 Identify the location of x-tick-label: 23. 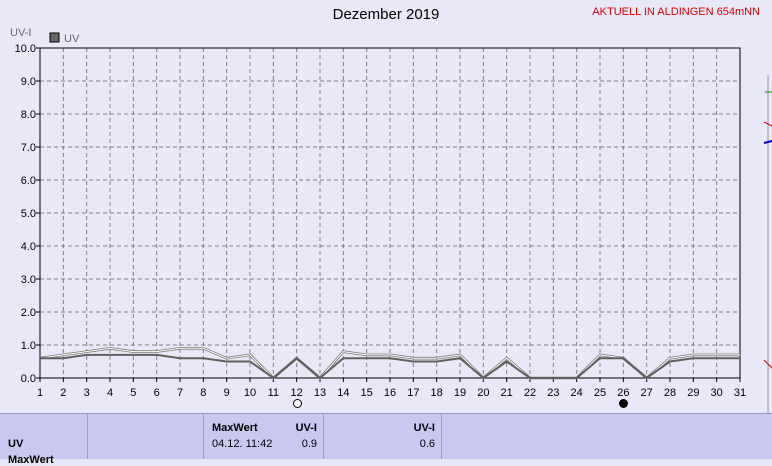
(553, 393).